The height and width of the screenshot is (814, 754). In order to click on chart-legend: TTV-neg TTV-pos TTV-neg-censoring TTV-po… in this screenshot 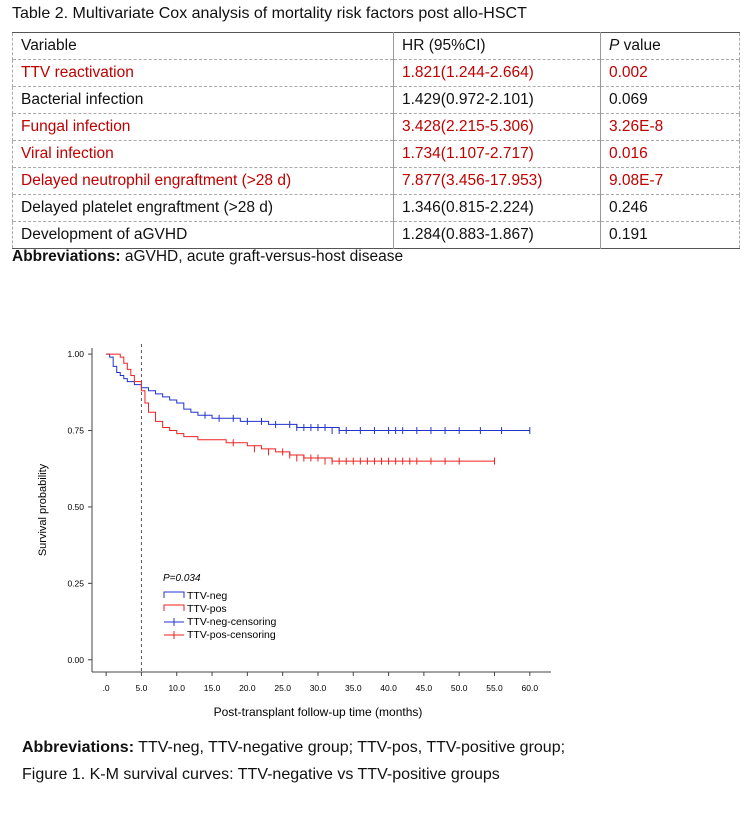, I will do `click(219, 615)`.